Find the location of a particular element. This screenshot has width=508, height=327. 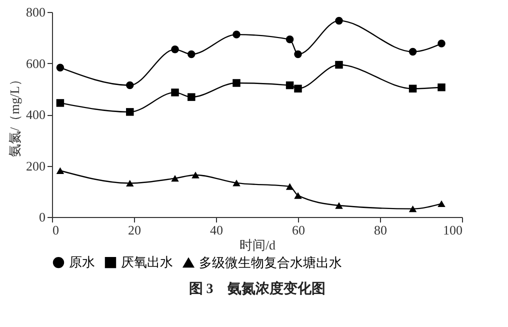

x-axis-title: 时间/d is located at coordinates (257, 245).